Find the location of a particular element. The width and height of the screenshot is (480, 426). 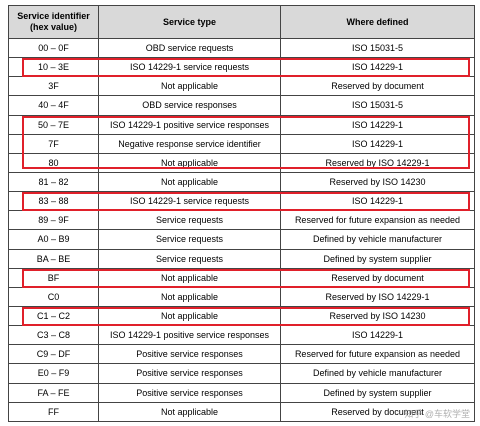

table-cell: 3F is located at coordinates (53, 86).